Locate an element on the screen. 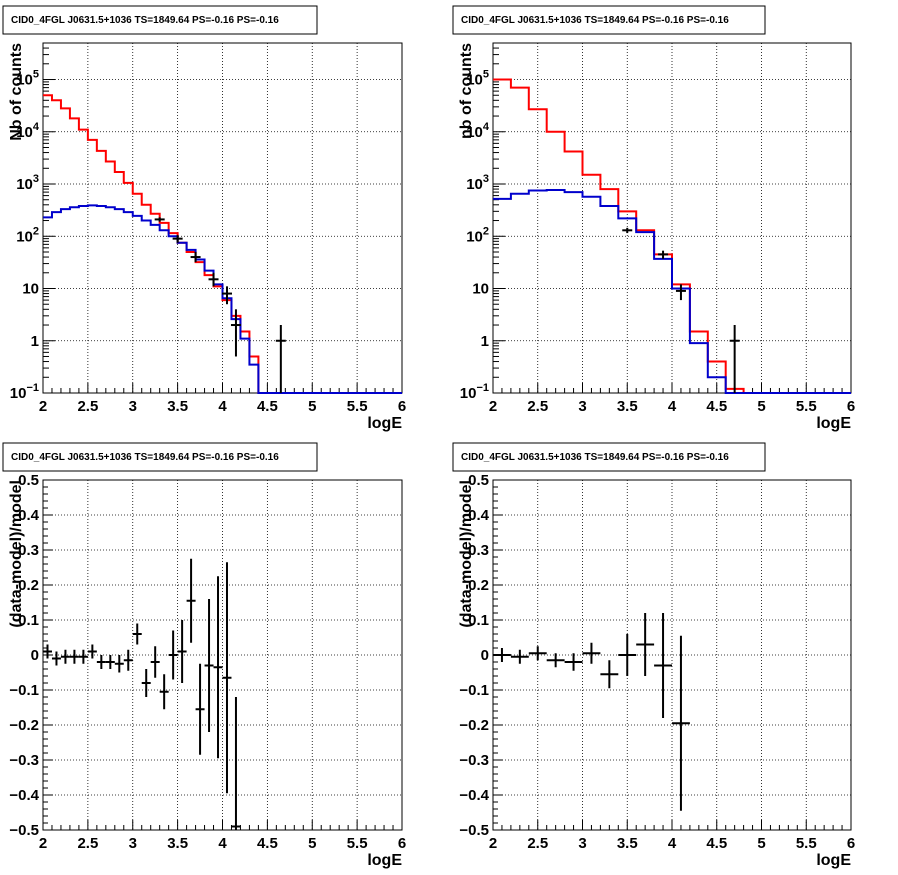 The height and width of the screenshot is (875, 898). y-tick-label: 10² is located at coordinates (27, 235).